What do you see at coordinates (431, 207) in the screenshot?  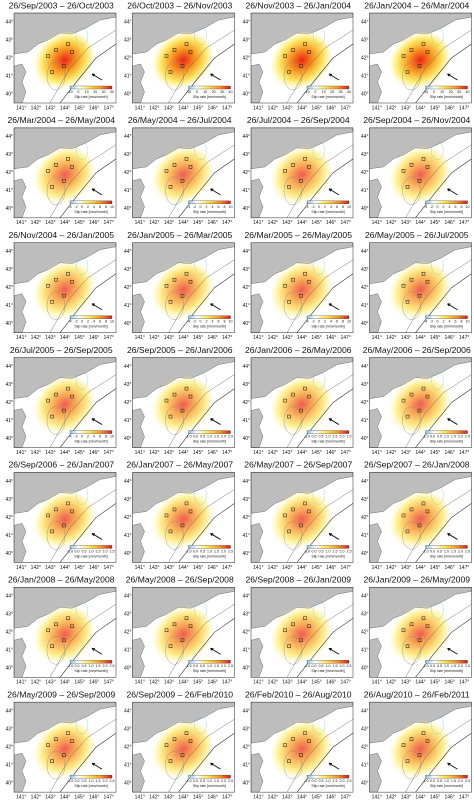 I see `colorbar-tick: -2` at bounding box center [431, 207].